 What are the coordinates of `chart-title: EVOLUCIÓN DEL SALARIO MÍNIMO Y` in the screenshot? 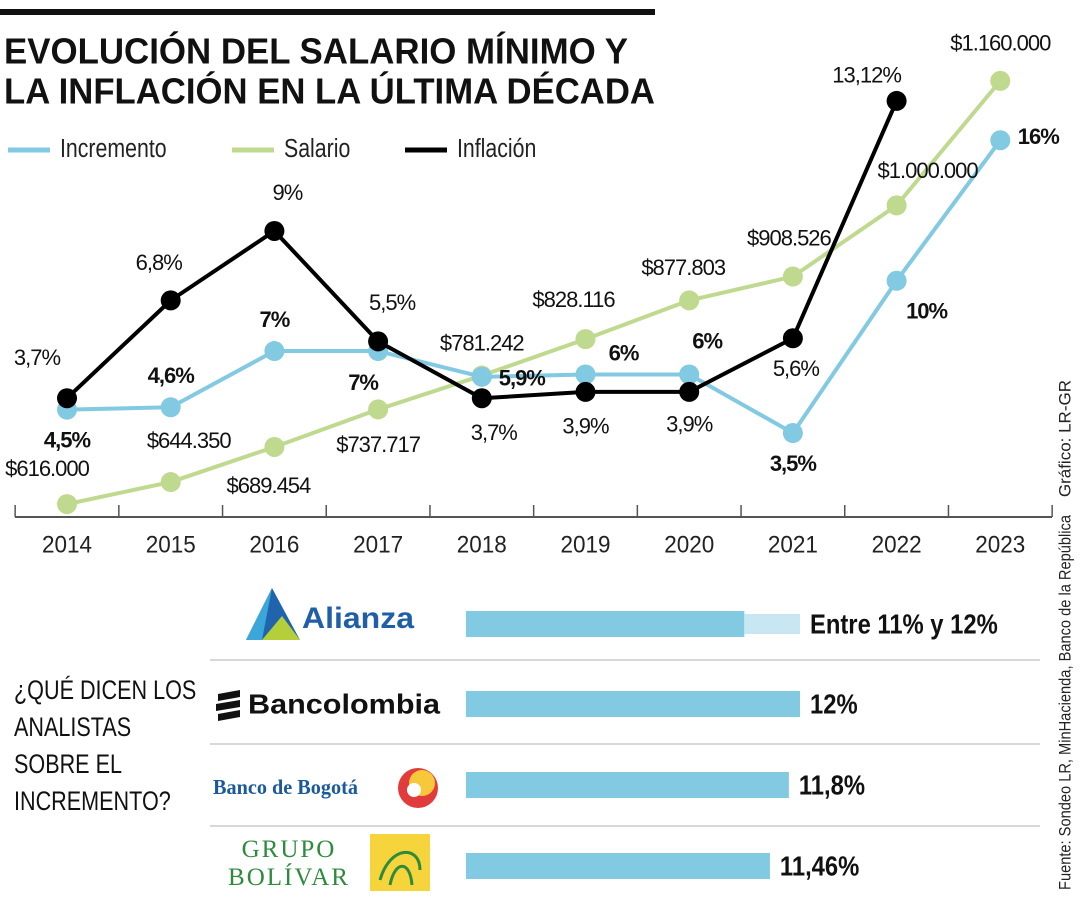 It's located at (316, 51).